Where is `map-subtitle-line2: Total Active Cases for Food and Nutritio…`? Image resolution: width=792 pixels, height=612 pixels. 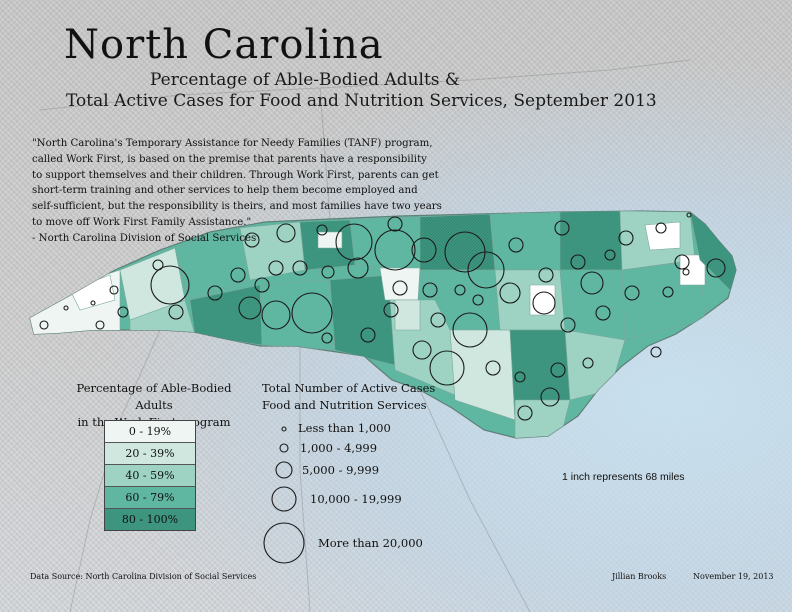
map-subtitle-line2: Total Active Cases for Food and Nutritio… is located at coordinates (361, 101).